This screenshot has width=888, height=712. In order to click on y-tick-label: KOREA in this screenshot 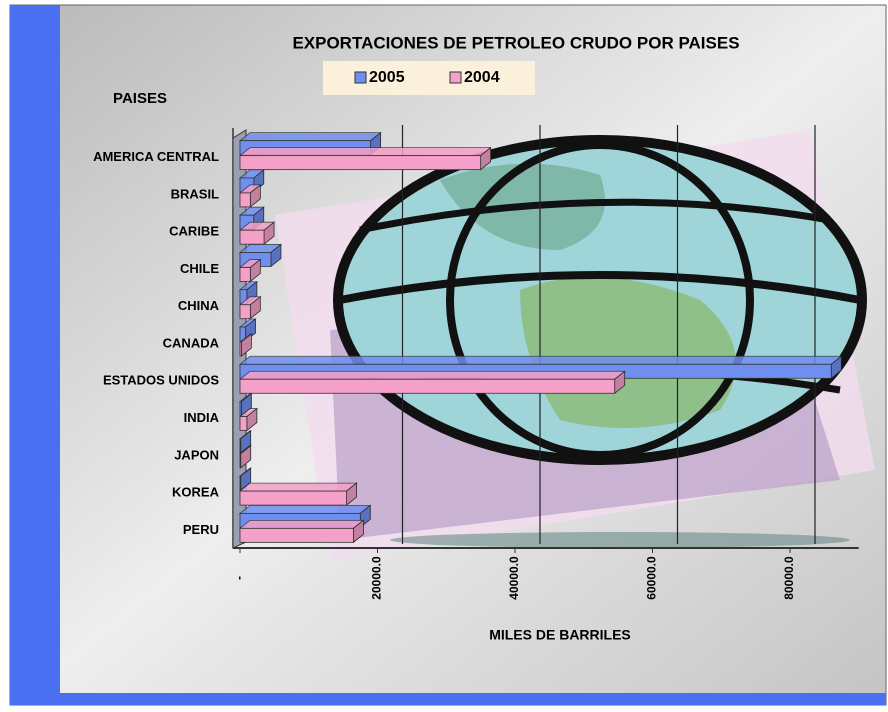, I will do `click(196, 492)`.